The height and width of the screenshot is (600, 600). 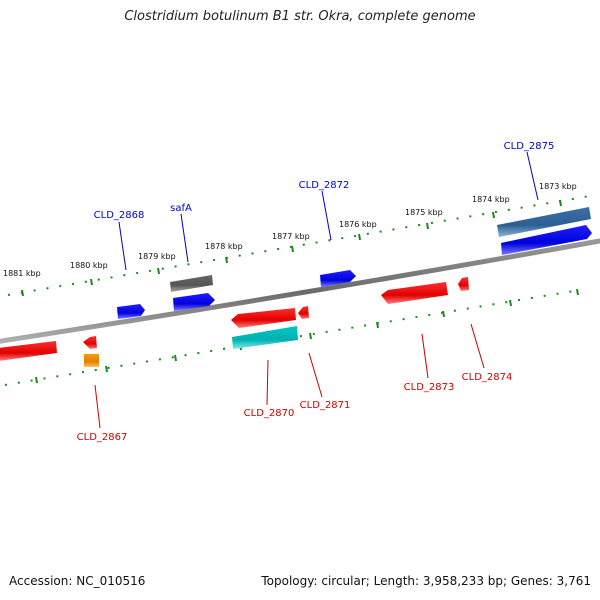 I want to click on gene-label: CLD_2867, so click(x=102, y=437).